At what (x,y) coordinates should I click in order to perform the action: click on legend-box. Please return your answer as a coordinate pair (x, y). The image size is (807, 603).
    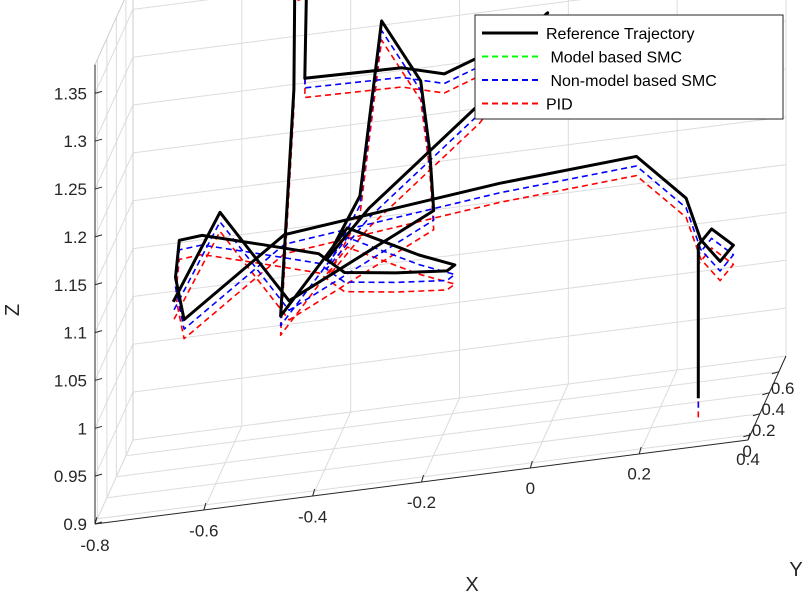
    Looking at the image, I should click on (629, 67).